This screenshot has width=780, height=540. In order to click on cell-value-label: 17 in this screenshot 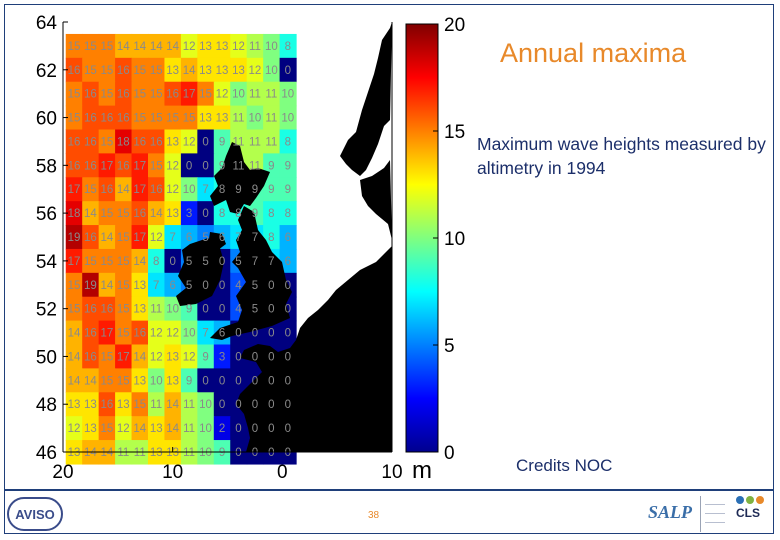, I will do `click(139, 190)`.